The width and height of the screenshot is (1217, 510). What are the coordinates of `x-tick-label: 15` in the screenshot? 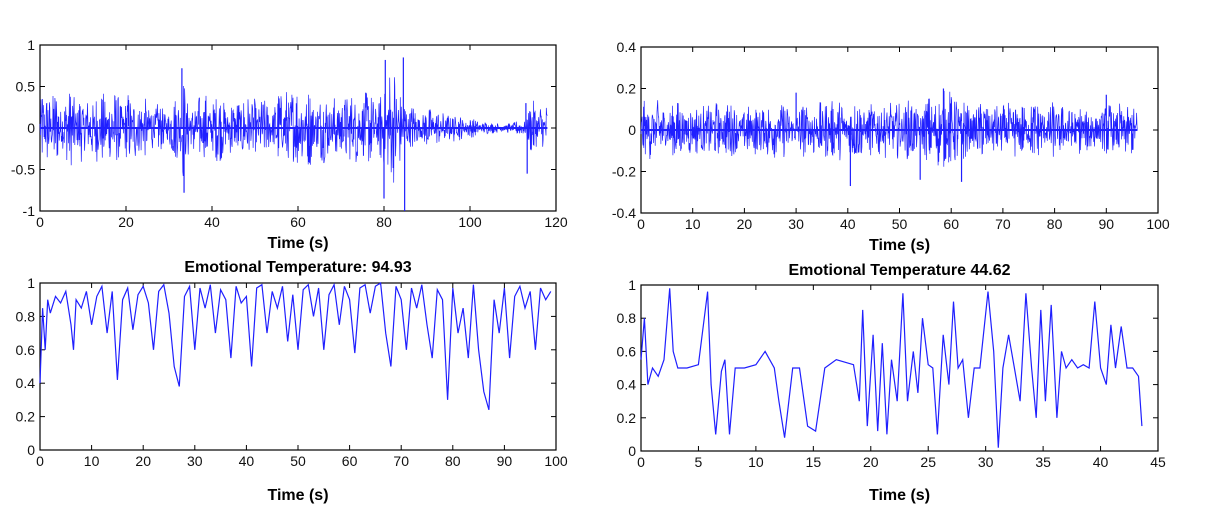 It's located at (814, 462).